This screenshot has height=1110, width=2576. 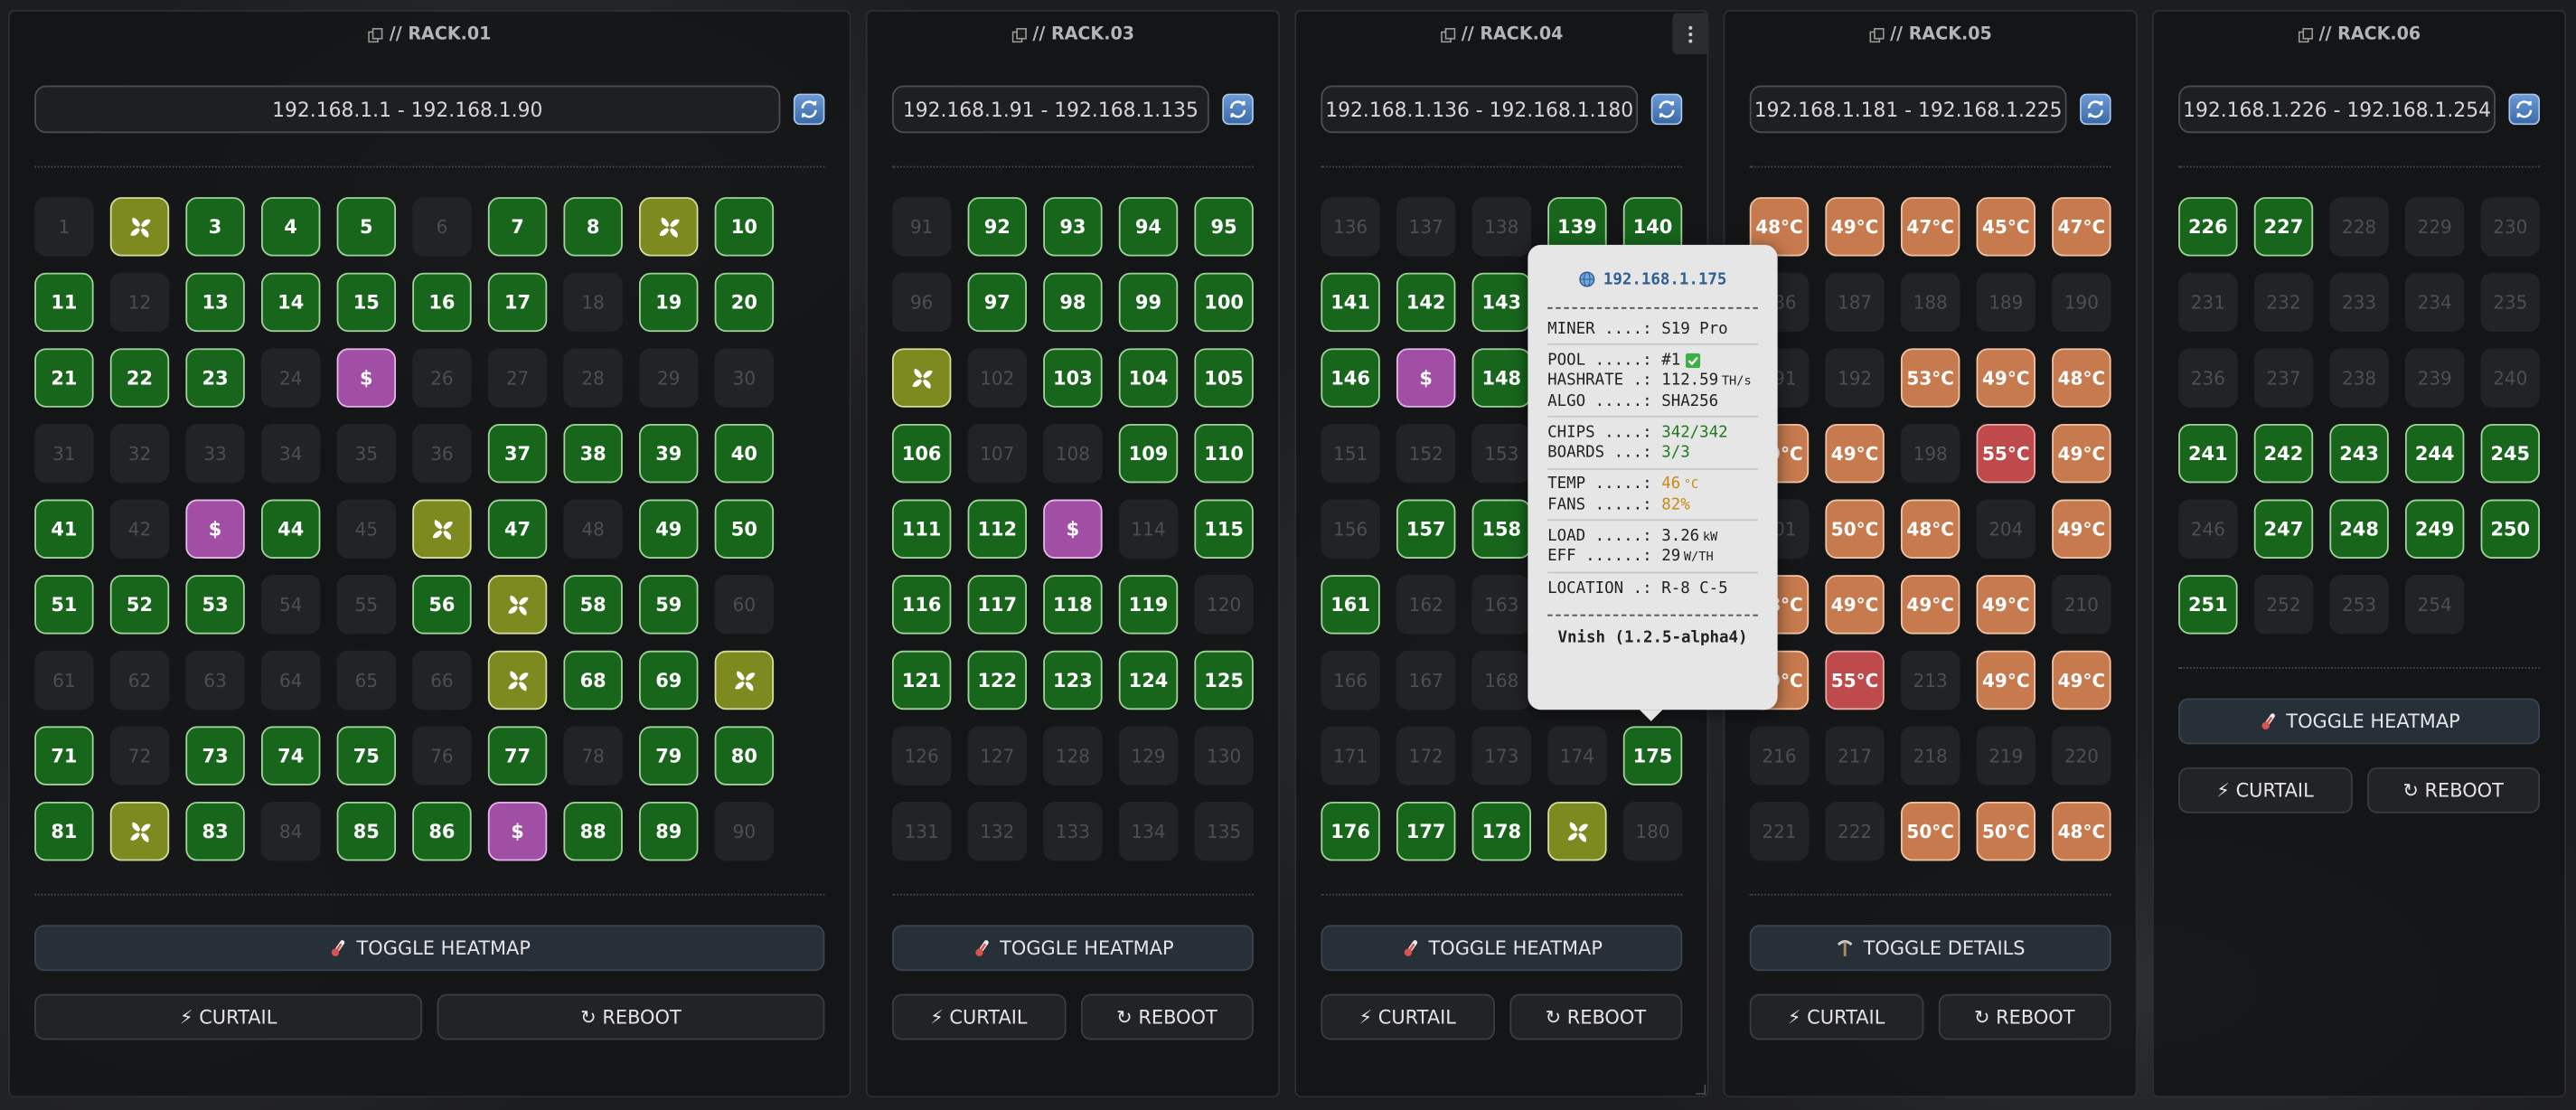 I want to click on miner-cell: 250, so click(x=2511, y=529).